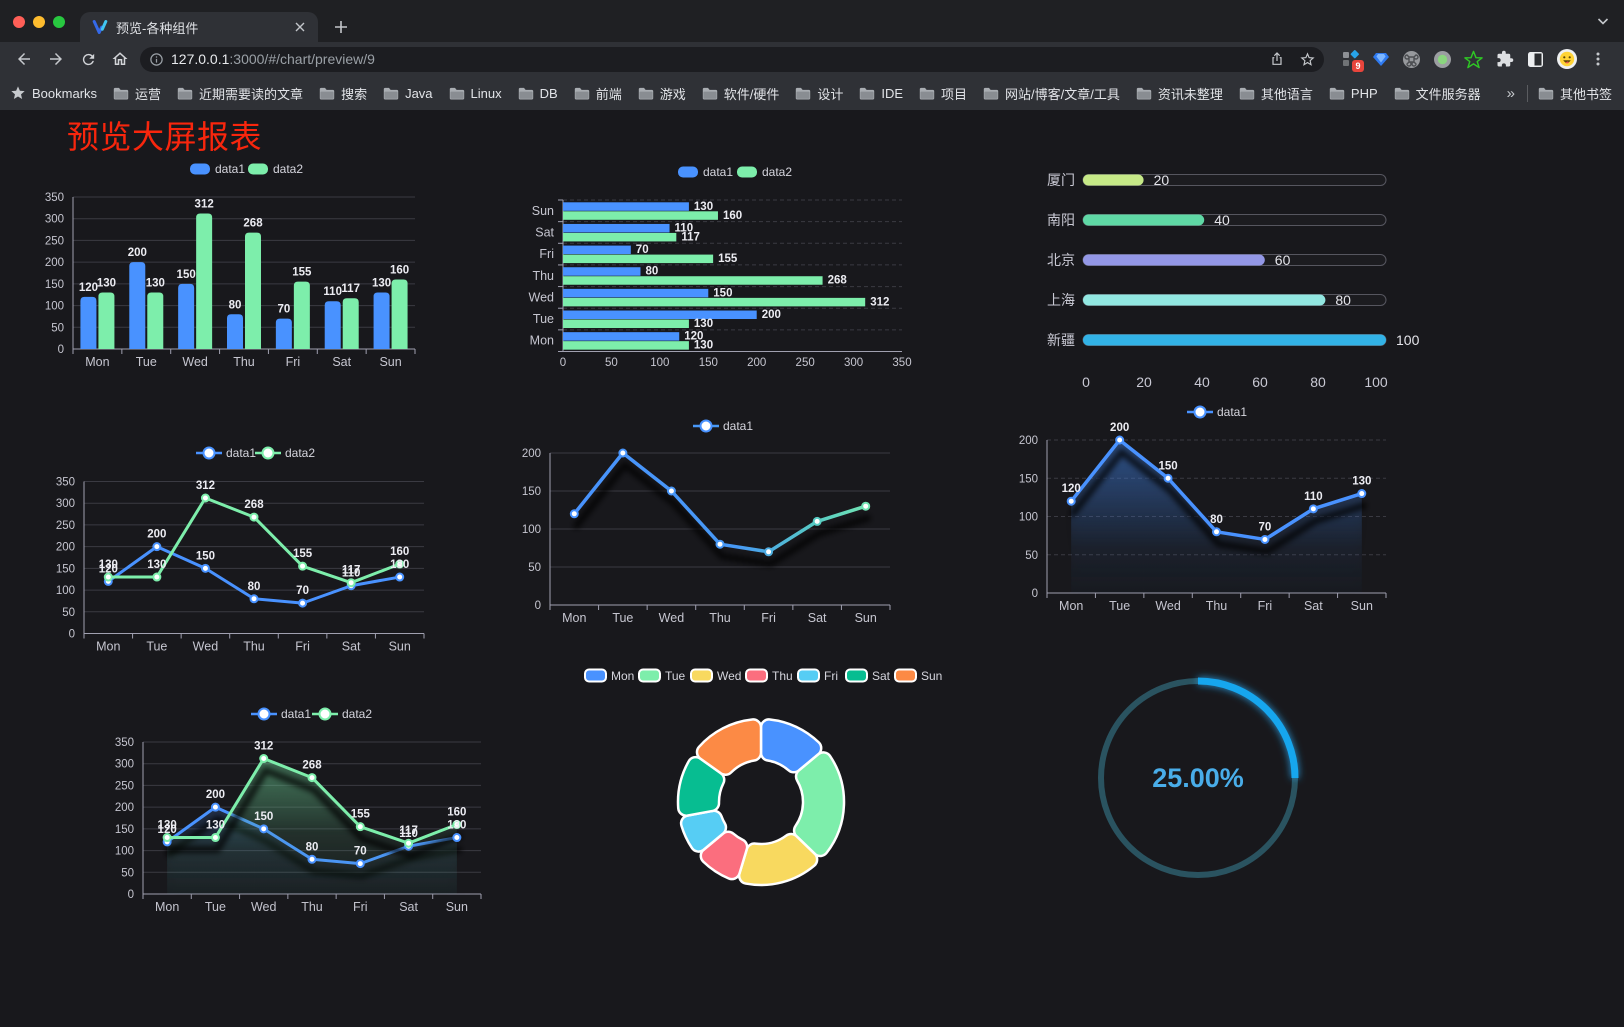 This screenshot has height=1027, width=1624. What do you see at coordinates (817, 618) in the screenshot?
I see `x-axis-label: Sat` at bounding box center [817, 618].